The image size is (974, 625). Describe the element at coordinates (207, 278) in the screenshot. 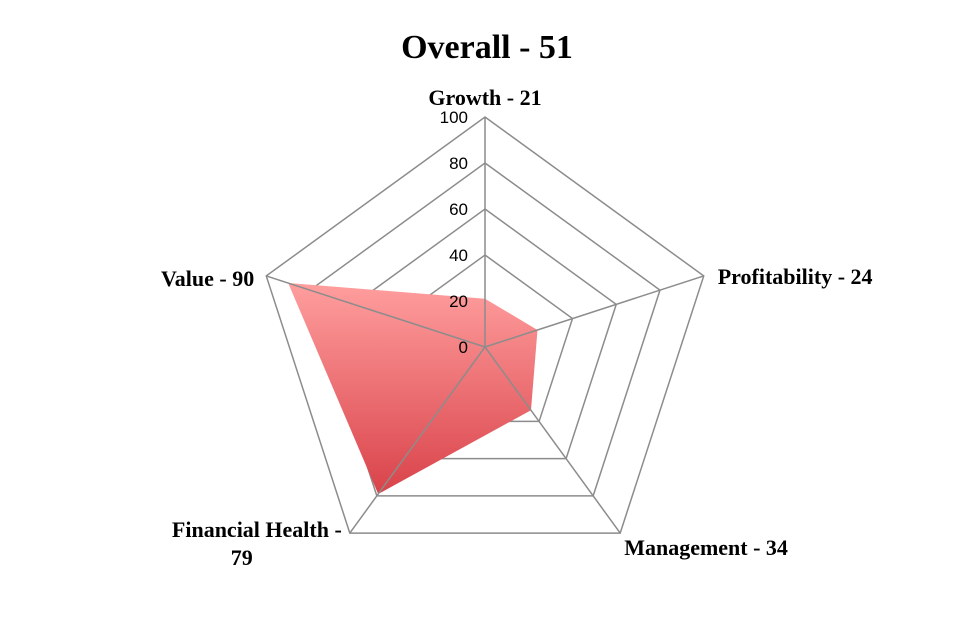

I see `axis-label-4: Value - 90` at that location.